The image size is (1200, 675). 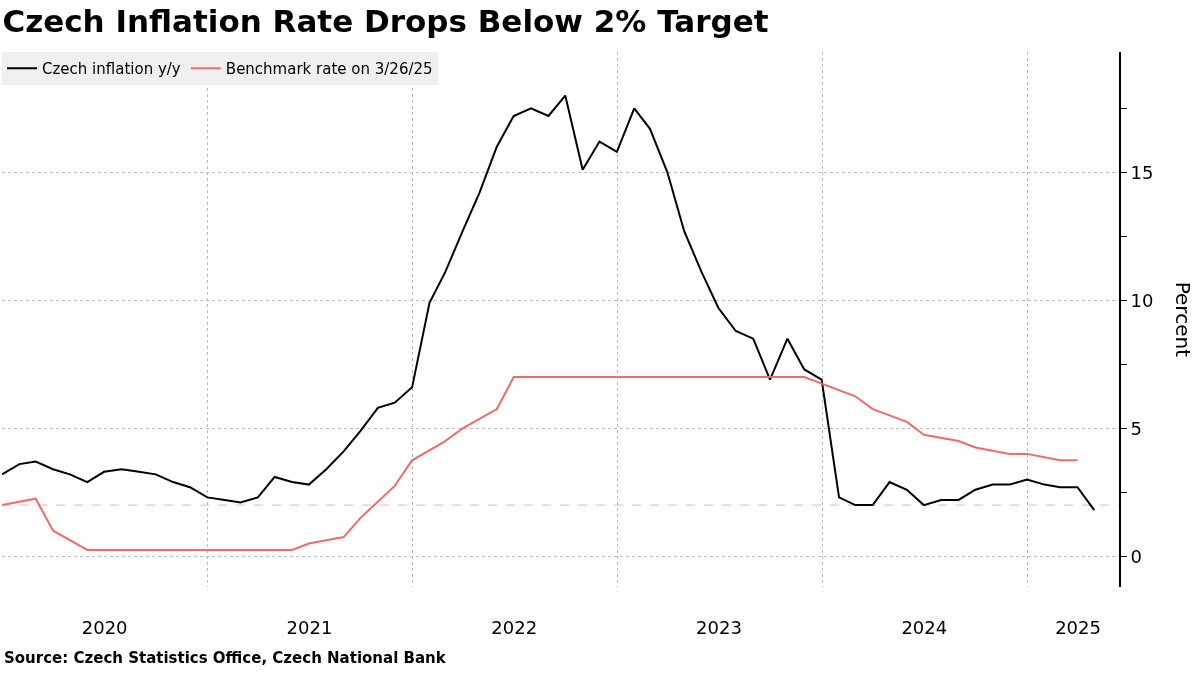 I want to click on y-tick-label: 15, so click(x=1142, y=172).